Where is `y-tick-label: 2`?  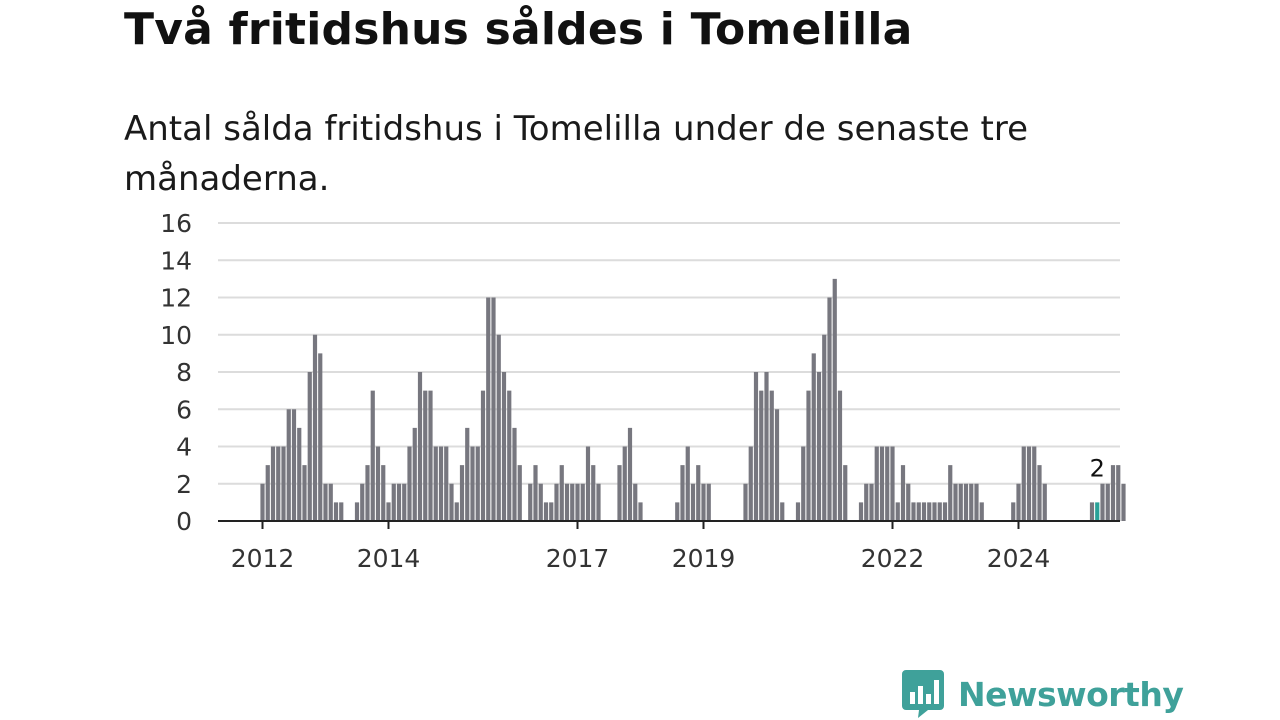
y-tick-label: 2 is located at coordinates (184, 484).